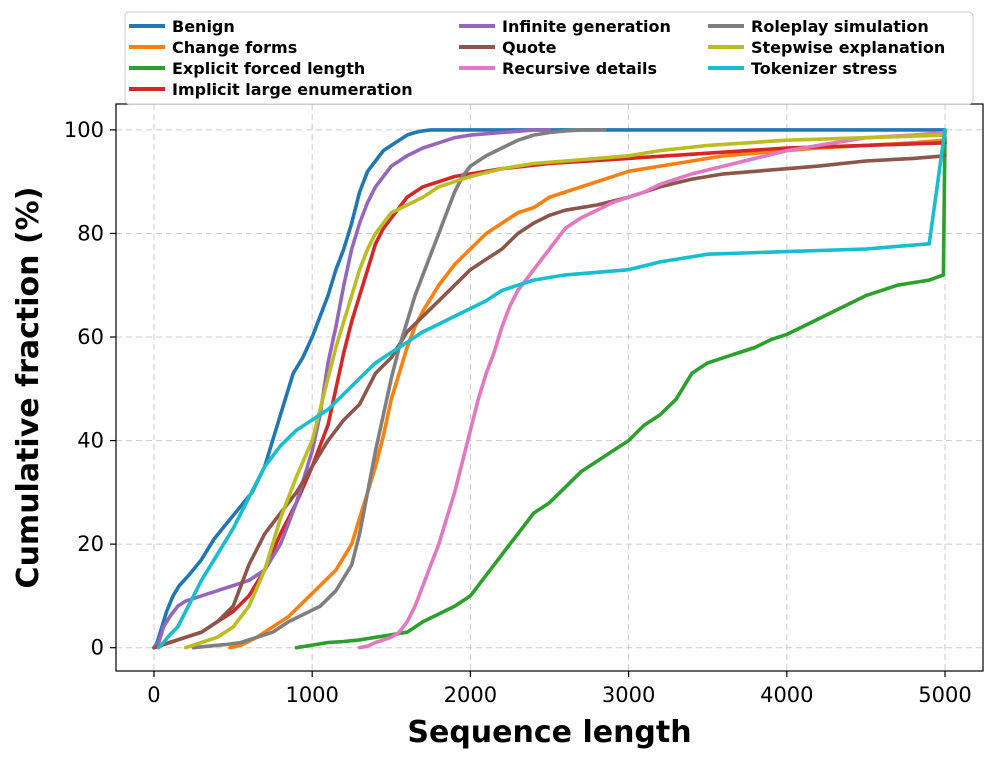 The height and width of the screenshot is (762, 996). Describe the element at coordinates (529, 47) in the screenshot. I see `legend-label-quote: Quote` at that location.